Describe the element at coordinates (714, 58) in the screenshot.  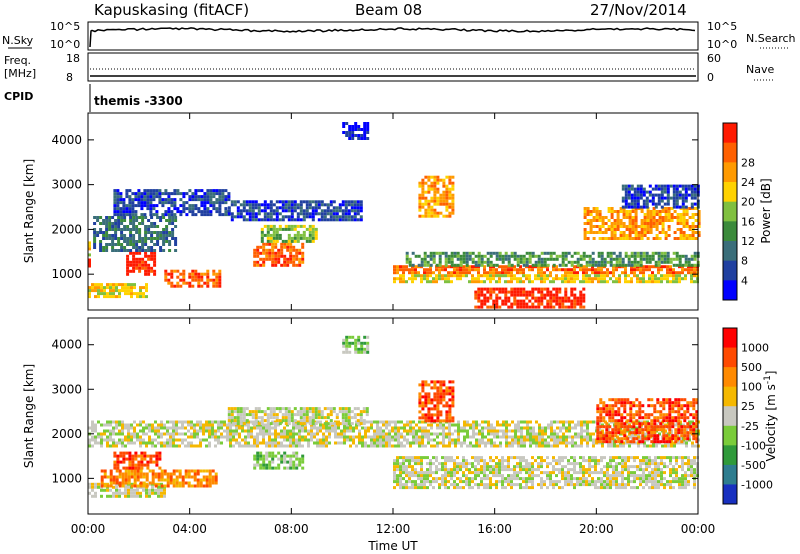
I see `nave-tick-high: 60` at that location.